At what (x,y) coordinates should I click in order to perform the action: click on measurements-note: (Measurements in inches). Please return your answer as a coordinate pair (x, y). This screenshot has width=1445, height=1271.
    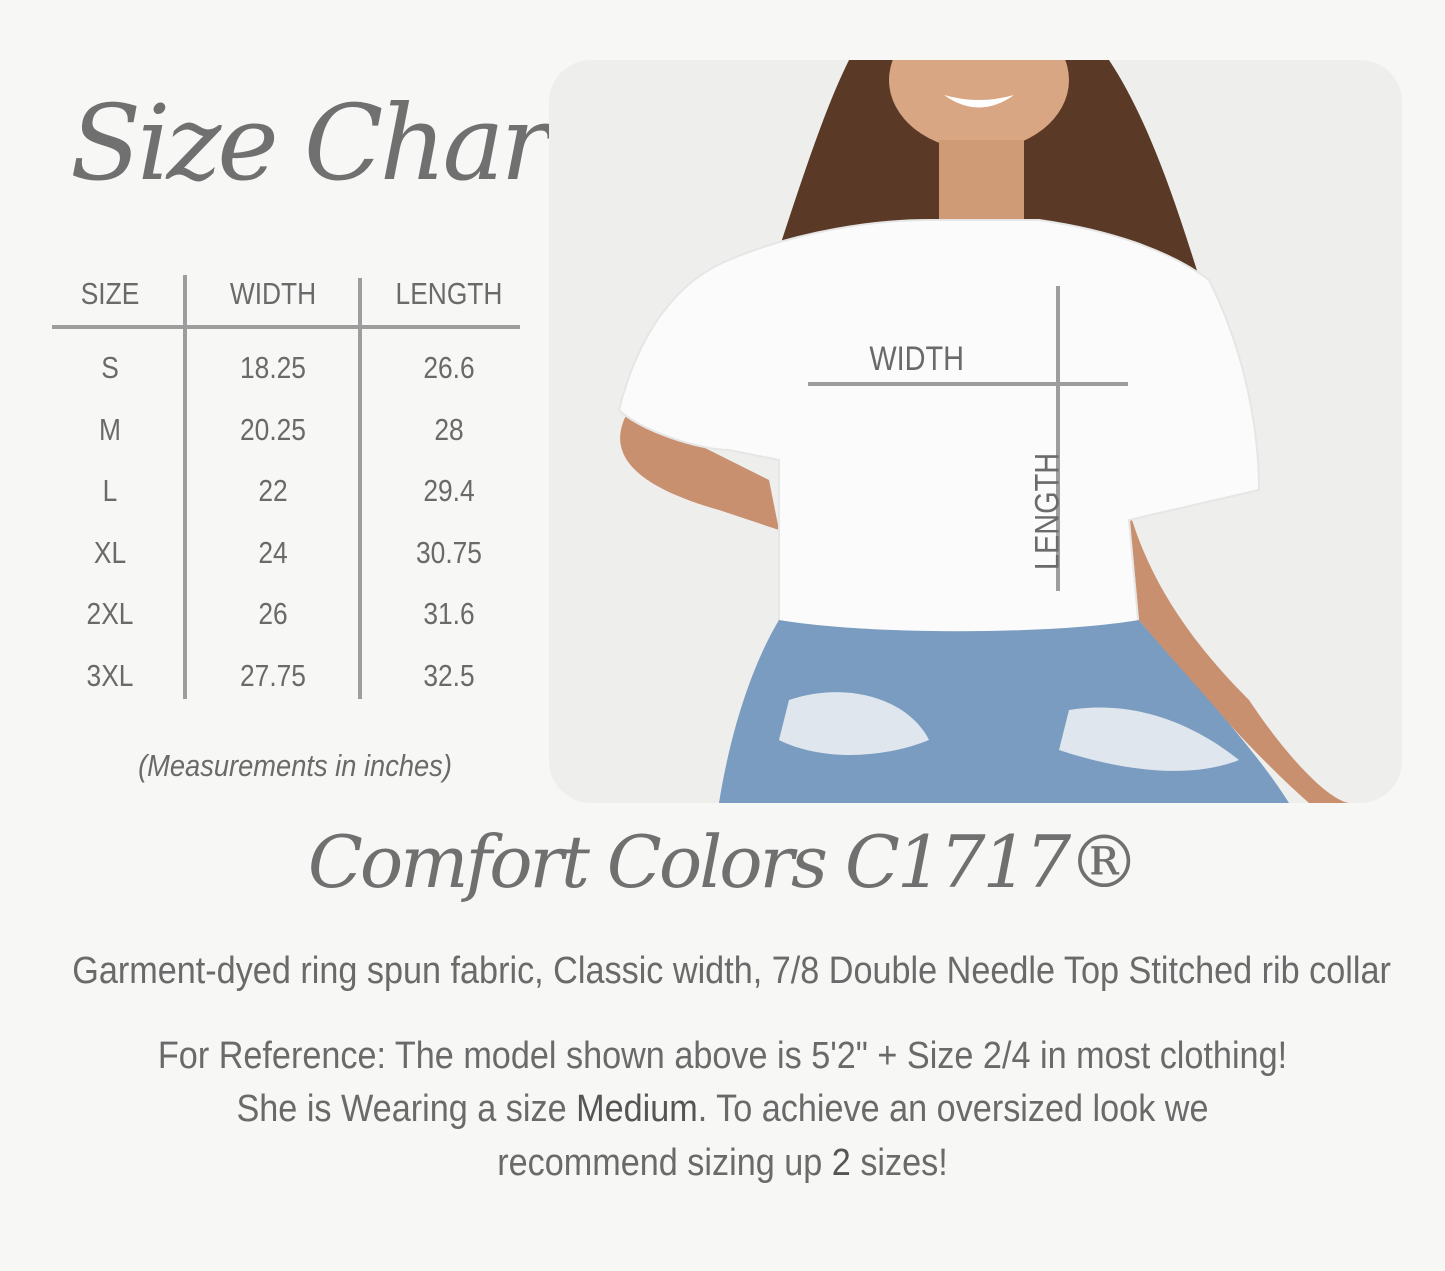
    Looking at the image, I should click on (295, 765).